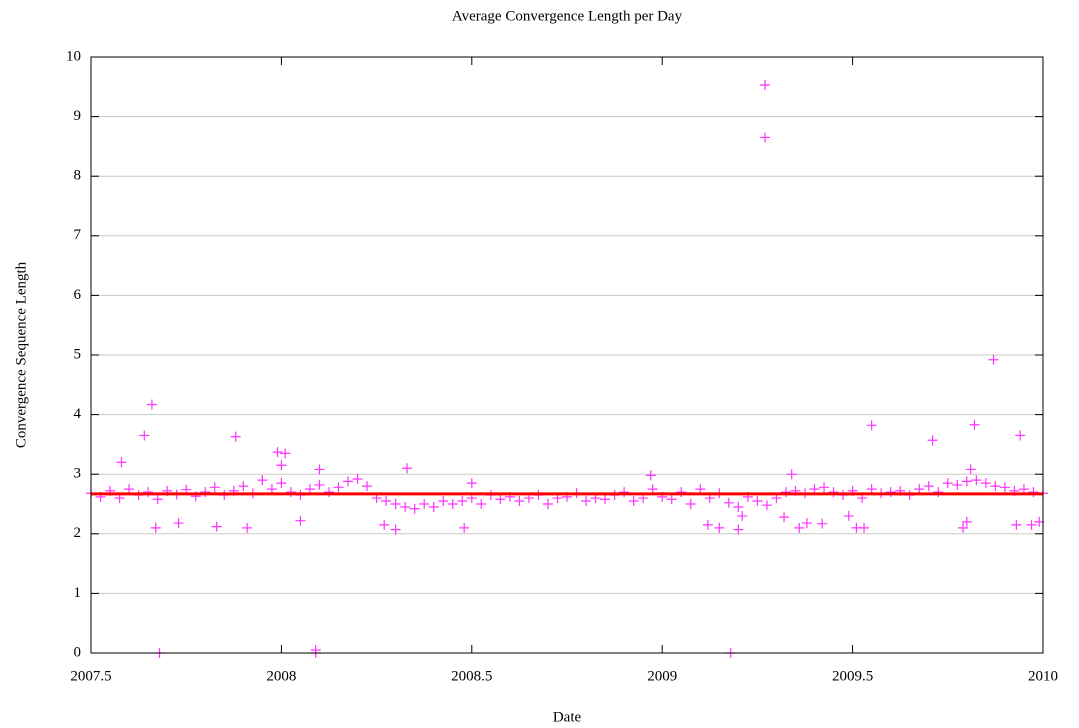 The height and width of the screenshot is (728, 1079). I want to click on x-tick-label: 2009, so click(662, 676).